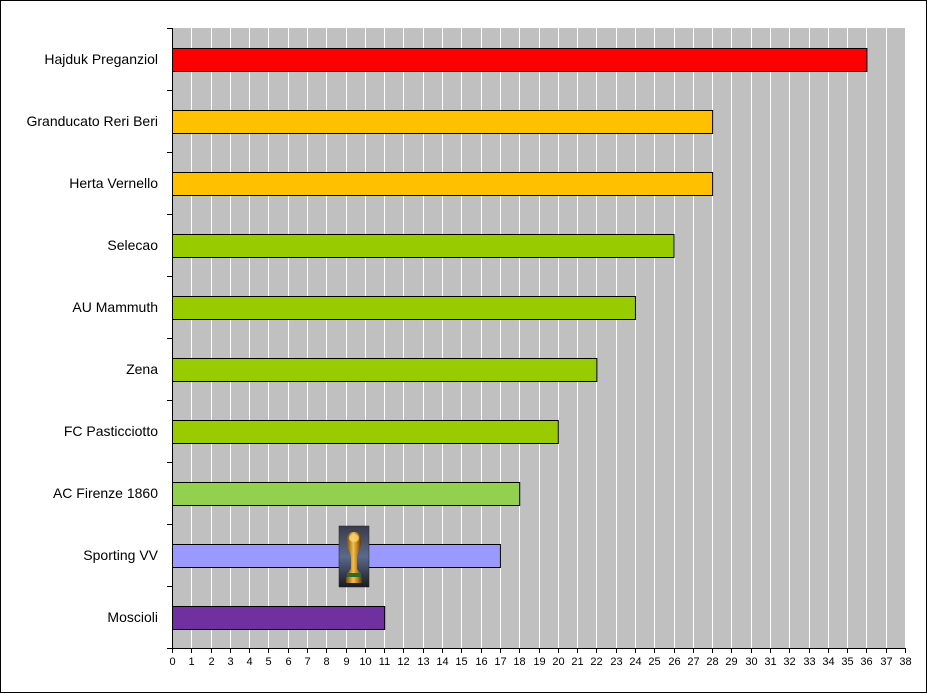 This screenshot has width=927, height=694. Describe the element at coordinates (211, 662) in the screenshot. I see `x-tick-label: 2` at that location.